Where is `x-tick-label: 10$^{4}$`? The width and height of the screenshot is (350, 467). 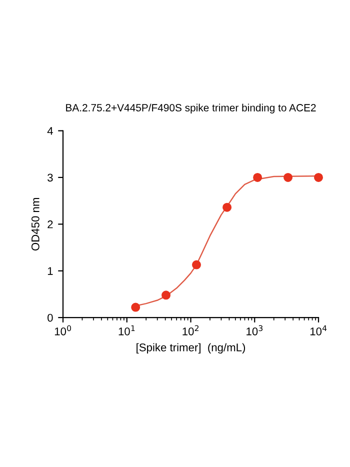 x-tick-label: 10$^{4}$ is located at coordinates (318, 330).